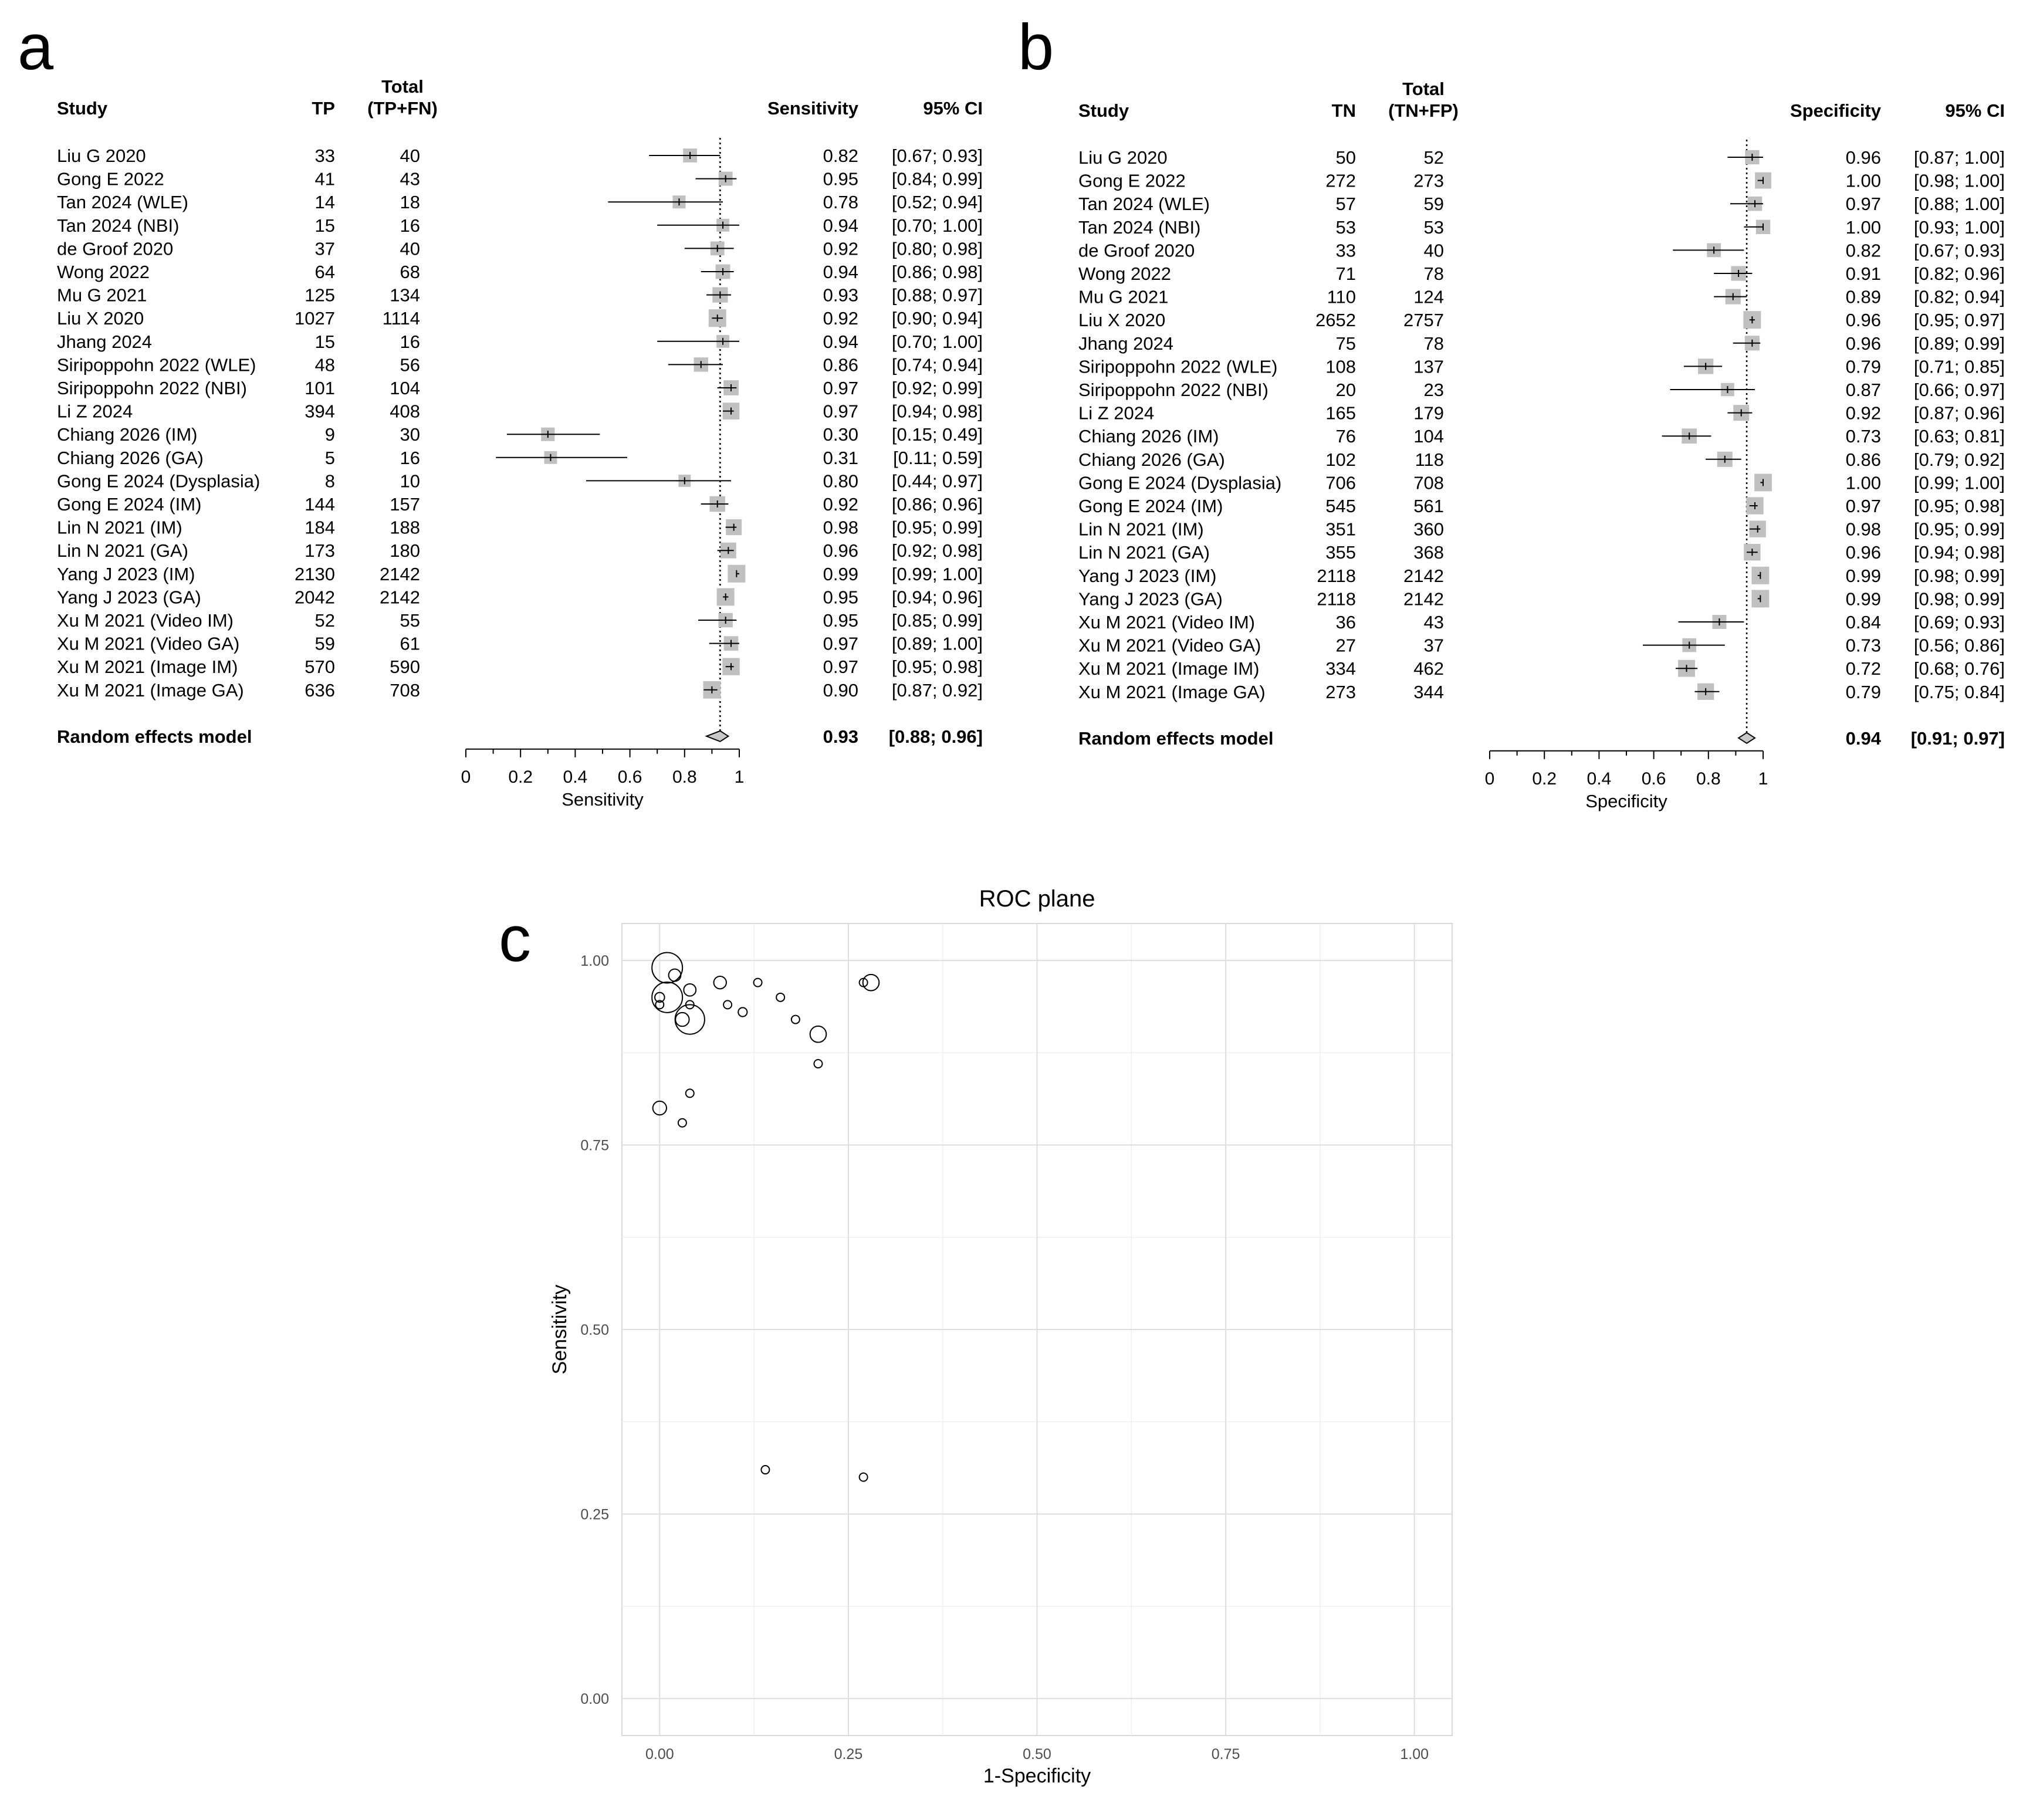  What do you see at coordinates (1959, 436) in the screenshot?
I see `ci-value: [0.63; 0.81]` at bounding box center [1959, 436].